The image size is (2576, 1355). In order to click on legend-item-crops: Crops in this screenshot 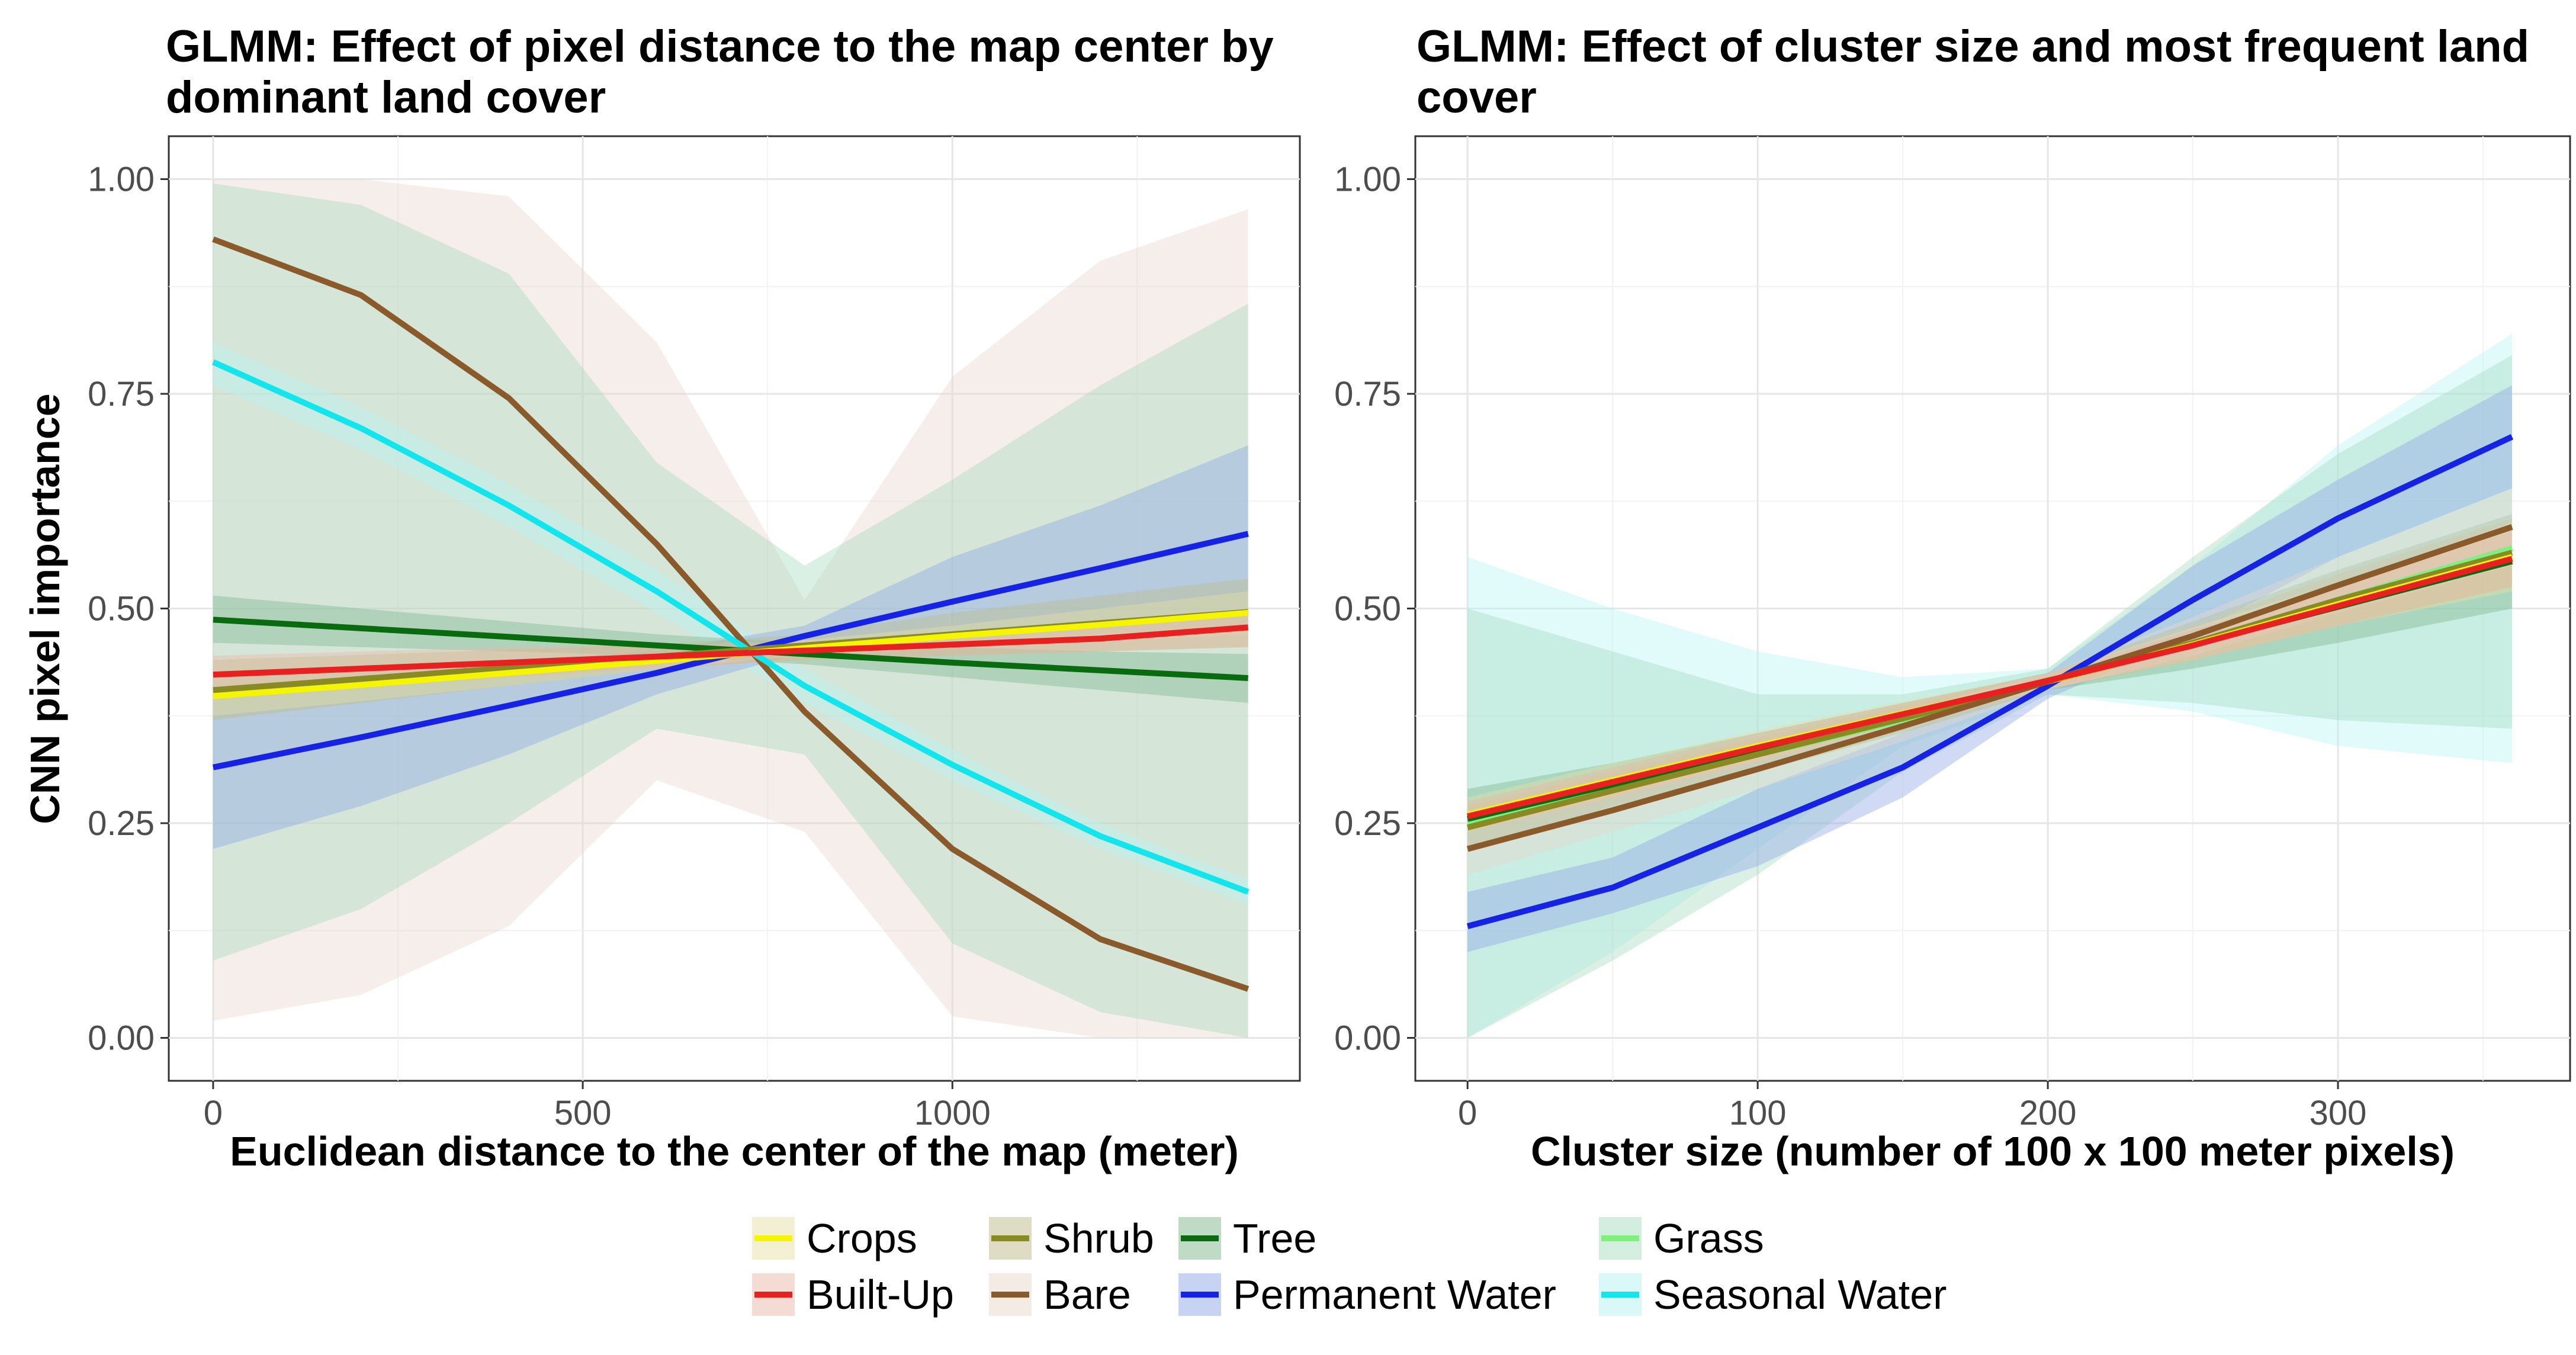, I will do `click(834, 1238)`.